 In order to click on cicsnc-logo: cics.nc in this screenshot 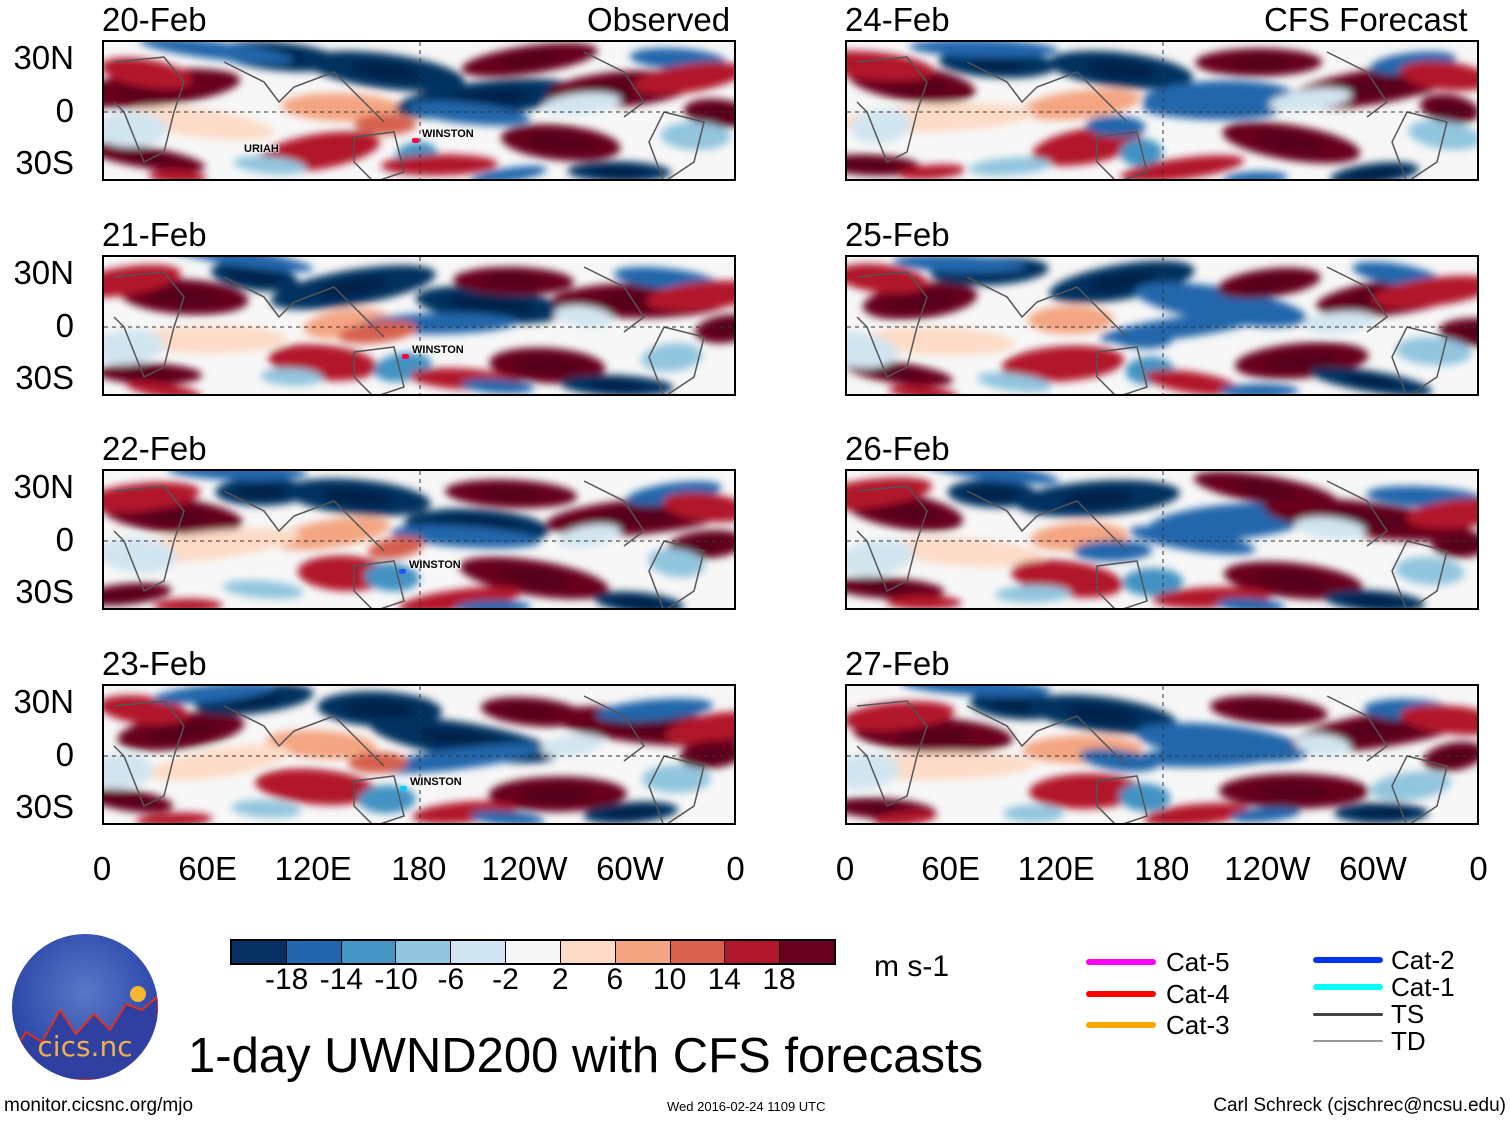, I will do `click(85, 1007)`.